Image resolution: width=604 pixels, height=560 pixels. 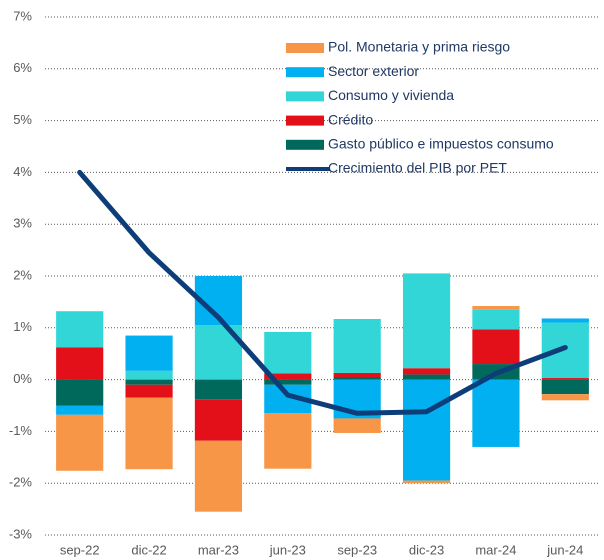 I want to click on y-tick-label: -3%, so click(x=21, y=533).